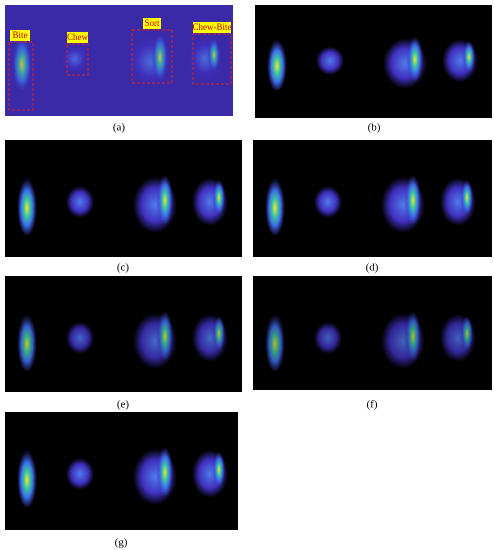 Image resolution: width=494 pixels, height=550 pixels. Describe the element at coordinates (20, 35) in the screenshot. I see `label: Bite` at that location.